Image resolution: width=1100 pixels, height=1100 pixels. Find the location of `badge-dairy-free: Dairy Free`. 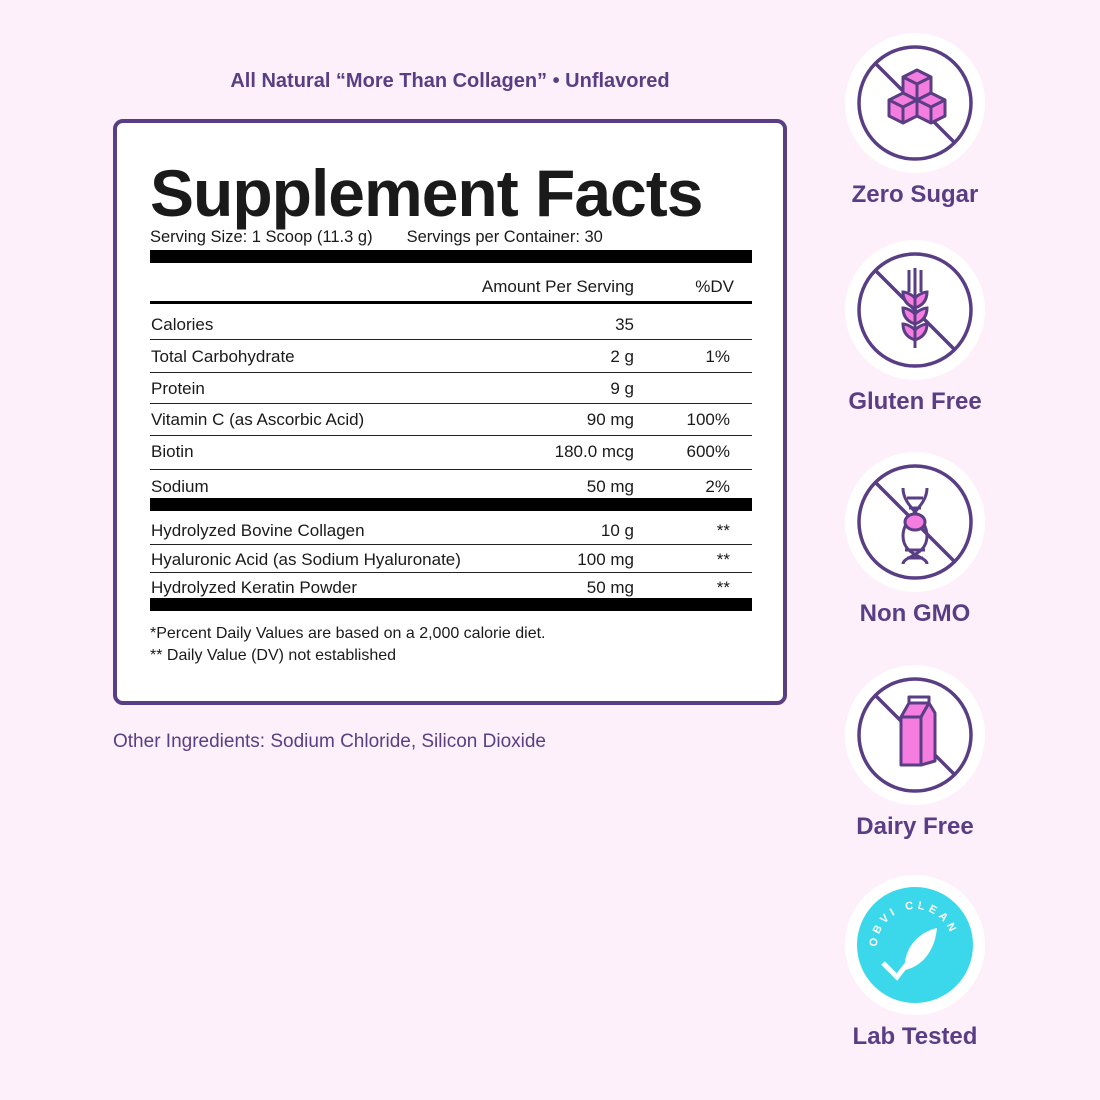

badge-dairy-free: Dairy Free is located at coordinates (915, 752).